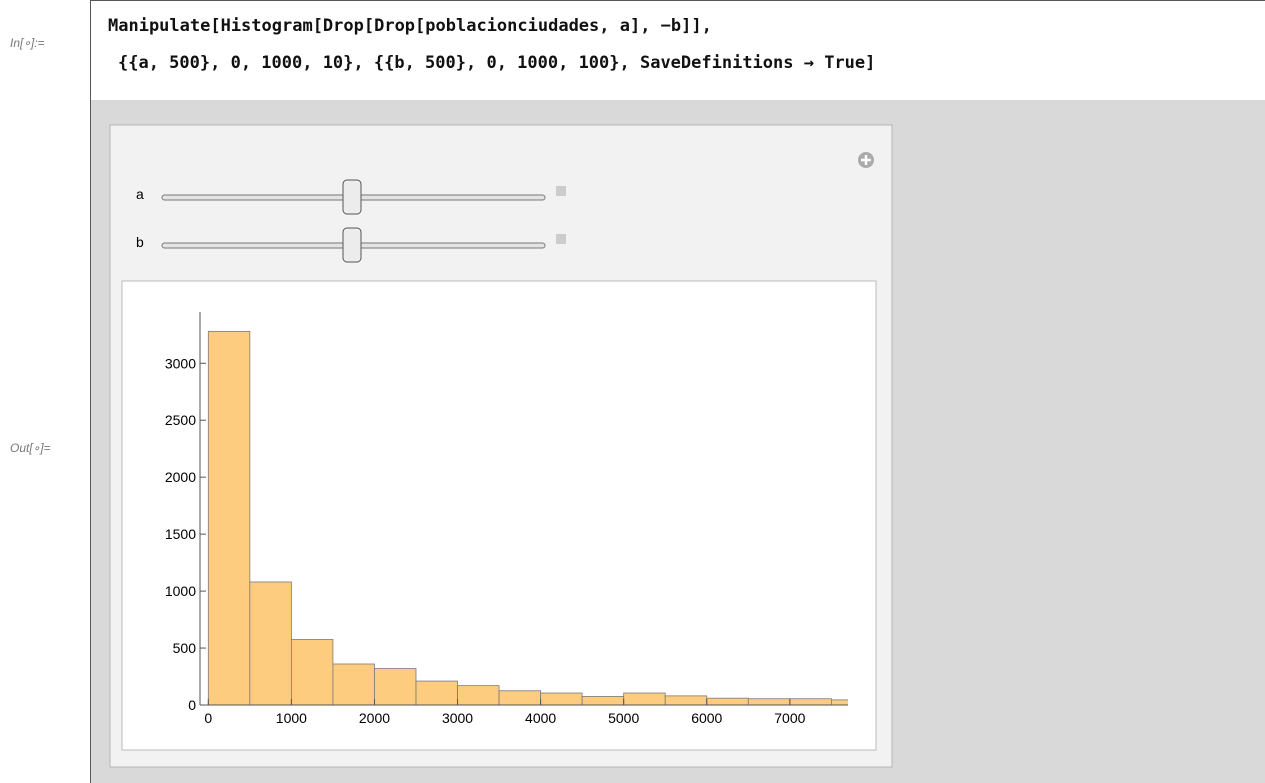 This screenshot has width=1265, height=783. Describe the element at coordinates (374, 718) in the screenshot. I see `x-tick-label: 2000` at that location.